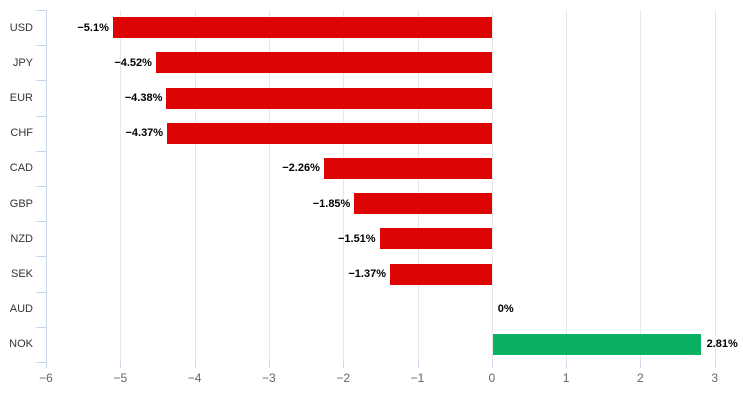 Image resolution: width=743 pixels, height=401 pixels. What do you see at coordinates (329, 133) in the screenshot?
I see `bar-chf` at bounding box center [329, 133].